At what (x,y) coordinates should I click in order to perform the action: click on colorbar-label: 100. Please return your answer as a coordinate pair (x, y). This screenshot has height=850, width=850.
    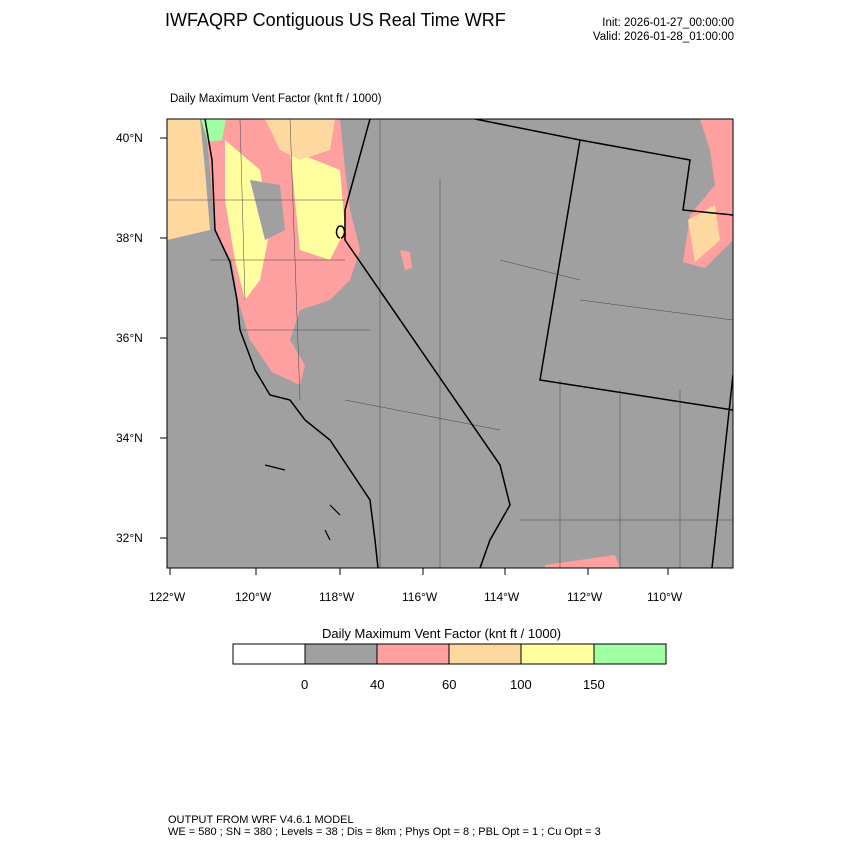
    Looking at the image, I should click on (521, 684).